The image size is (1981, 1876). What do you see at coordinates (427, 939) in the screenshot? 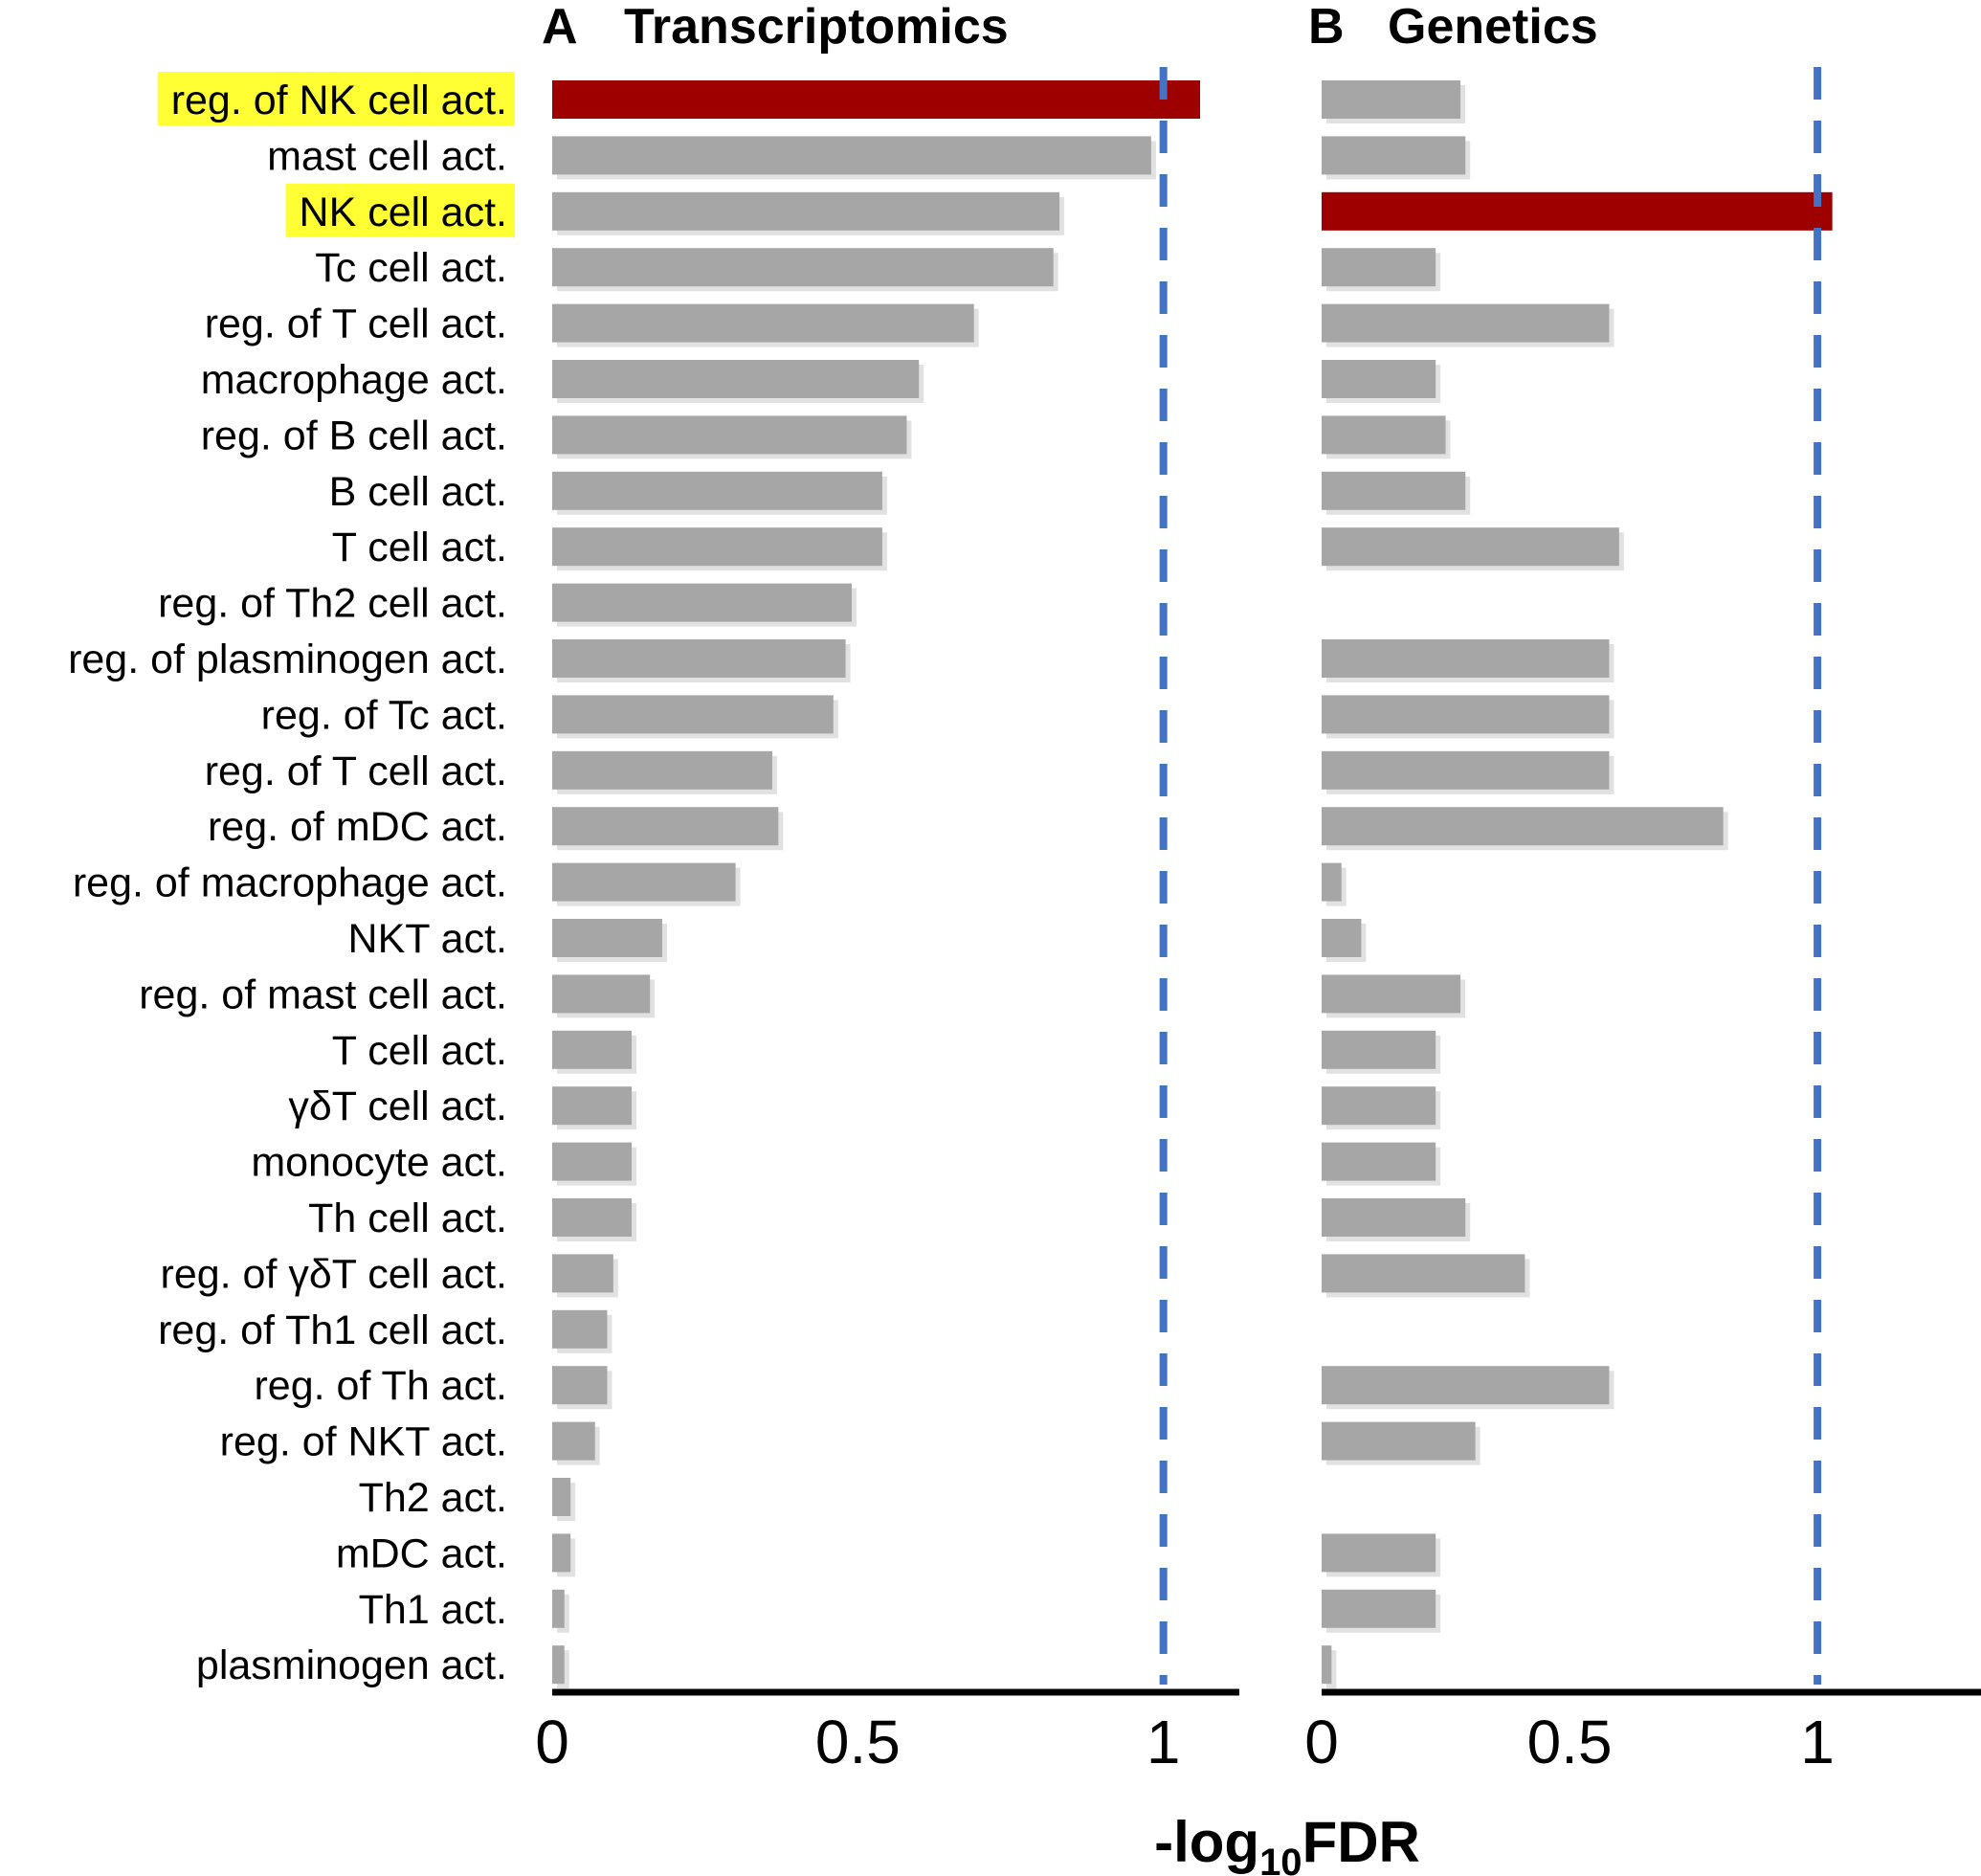
I see `category-label: NKT act.` at bounding box center [427, 939].